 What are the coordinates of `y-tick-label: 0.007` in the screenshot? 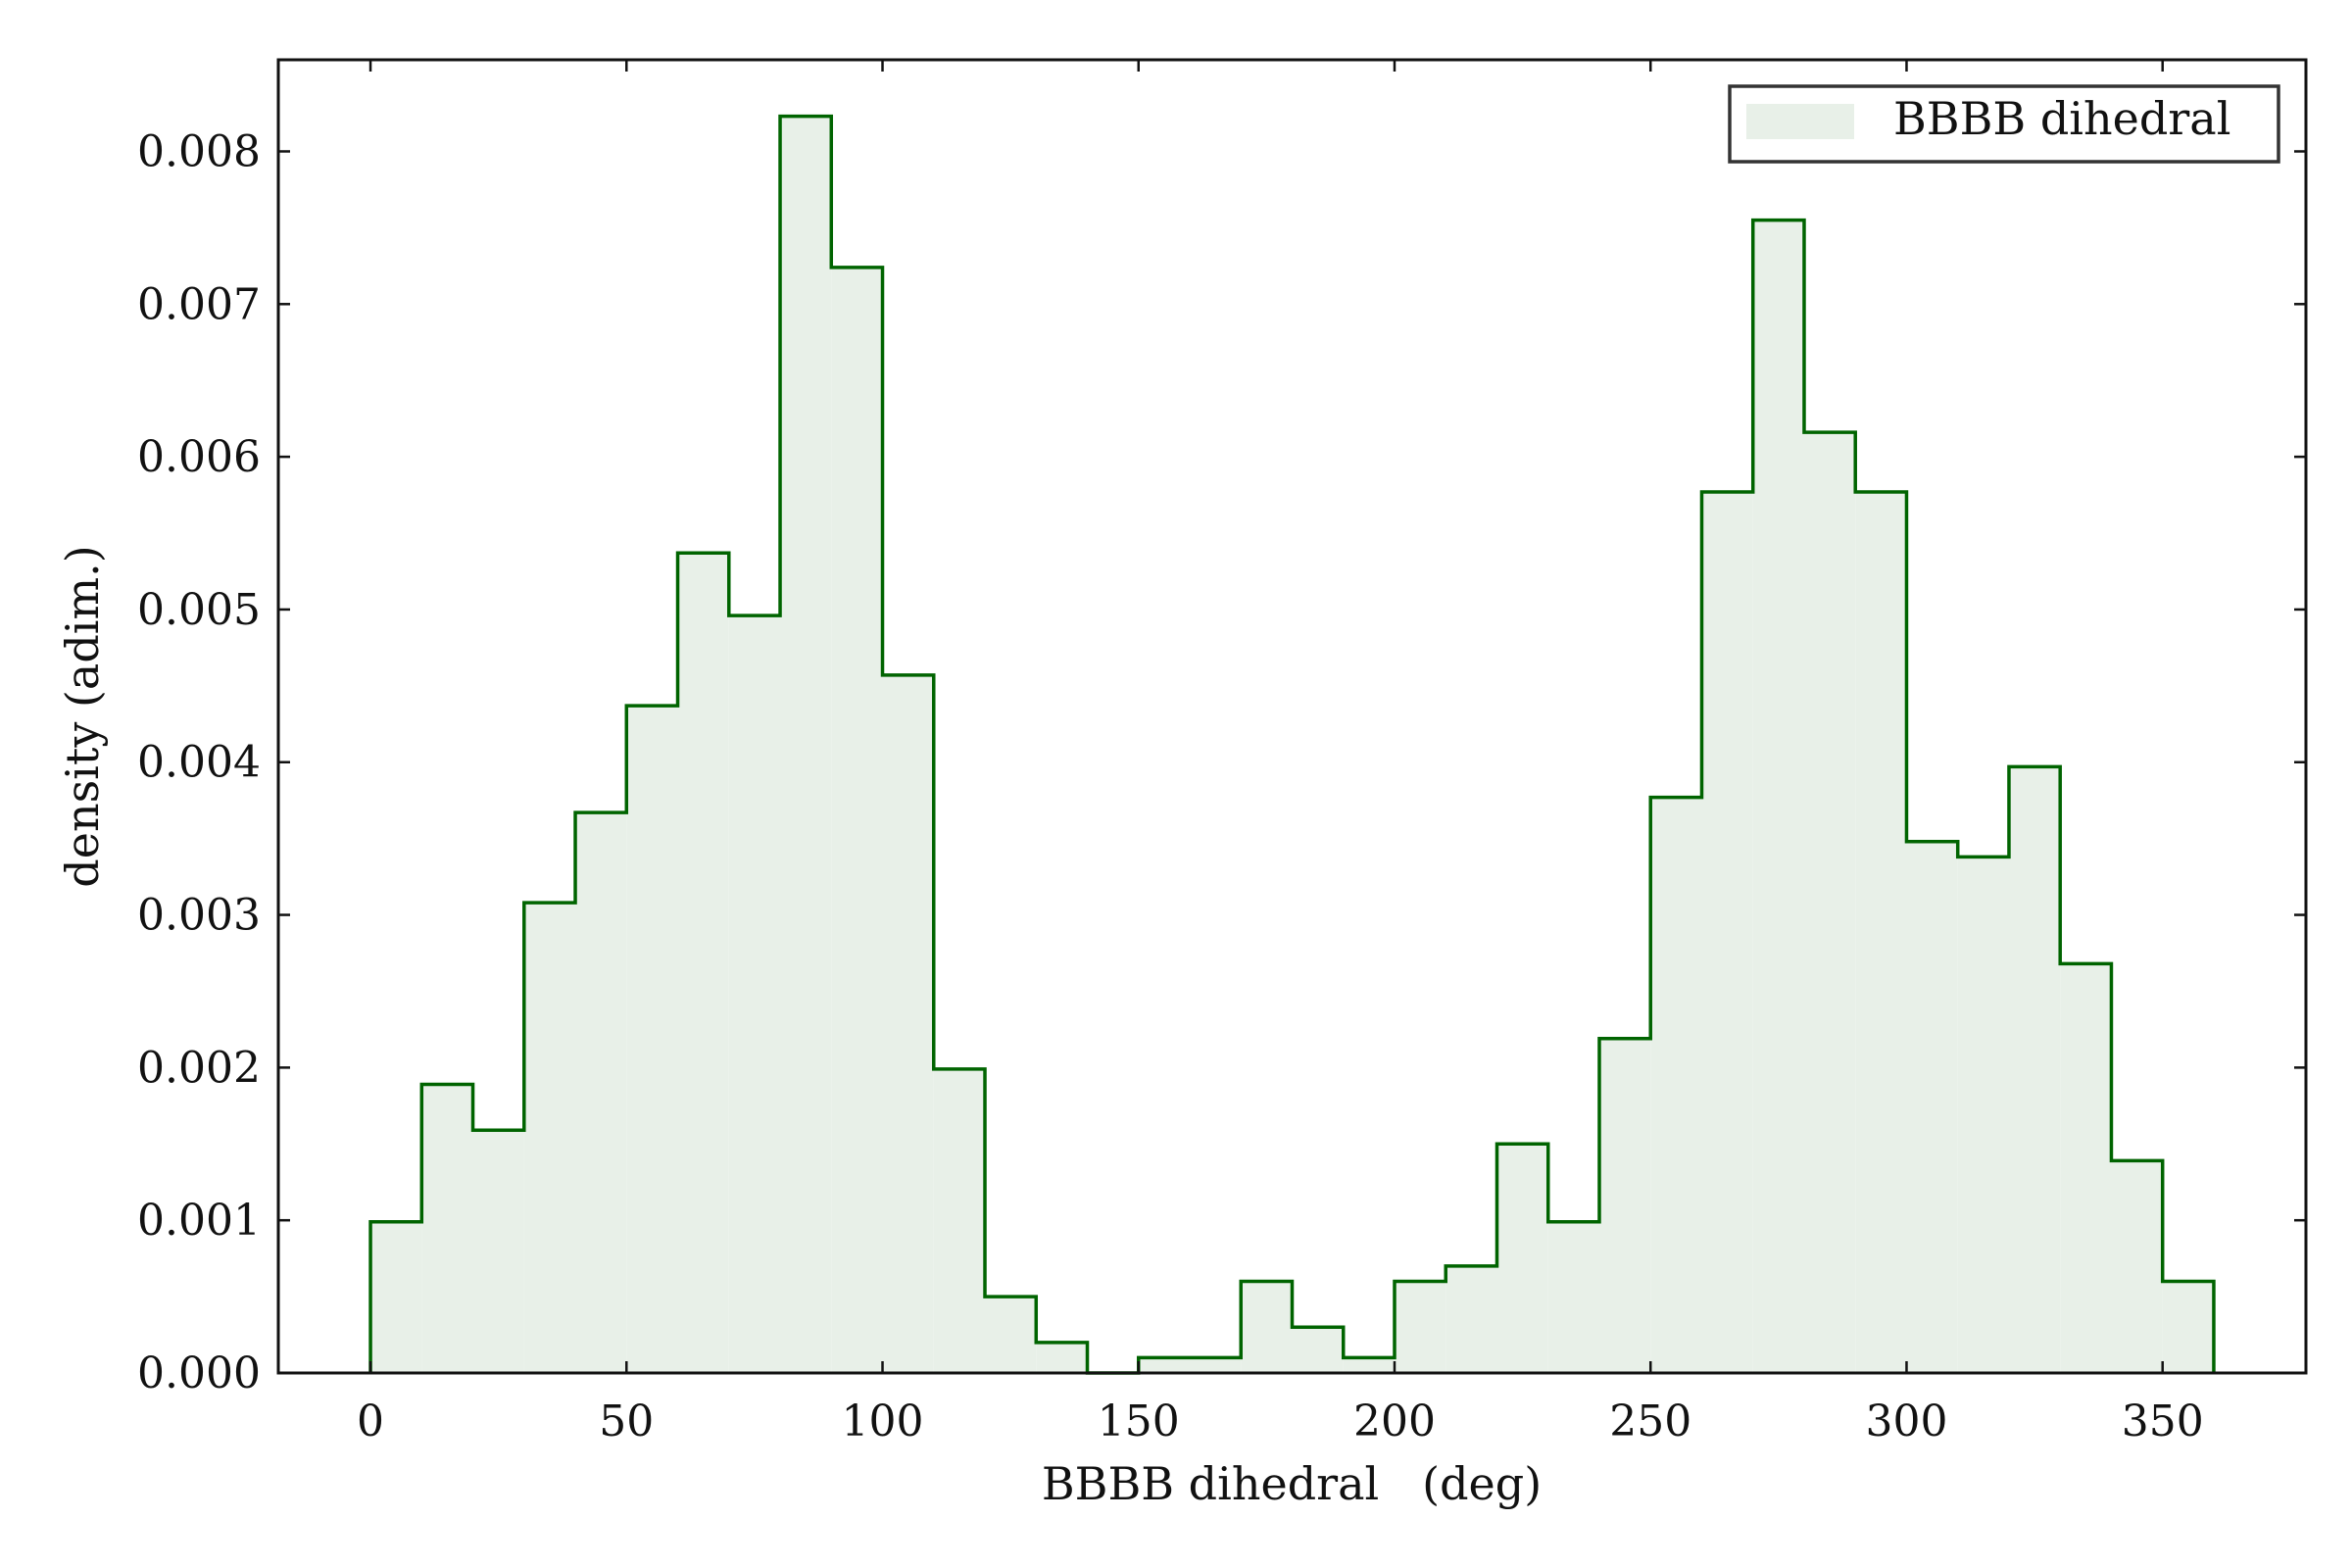 It's located at (199, 304).